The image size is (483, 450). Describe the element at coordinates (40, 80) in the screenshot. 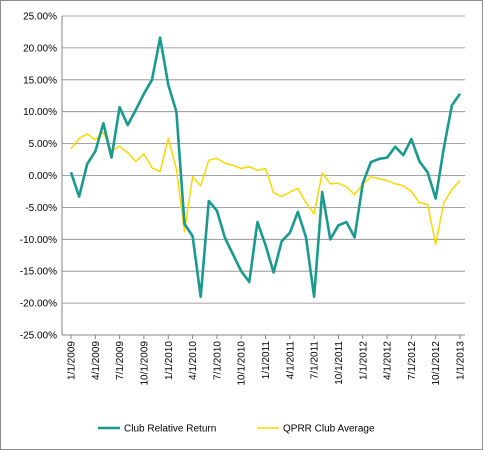

I see `y-tick-label: 15.00%` at that location.